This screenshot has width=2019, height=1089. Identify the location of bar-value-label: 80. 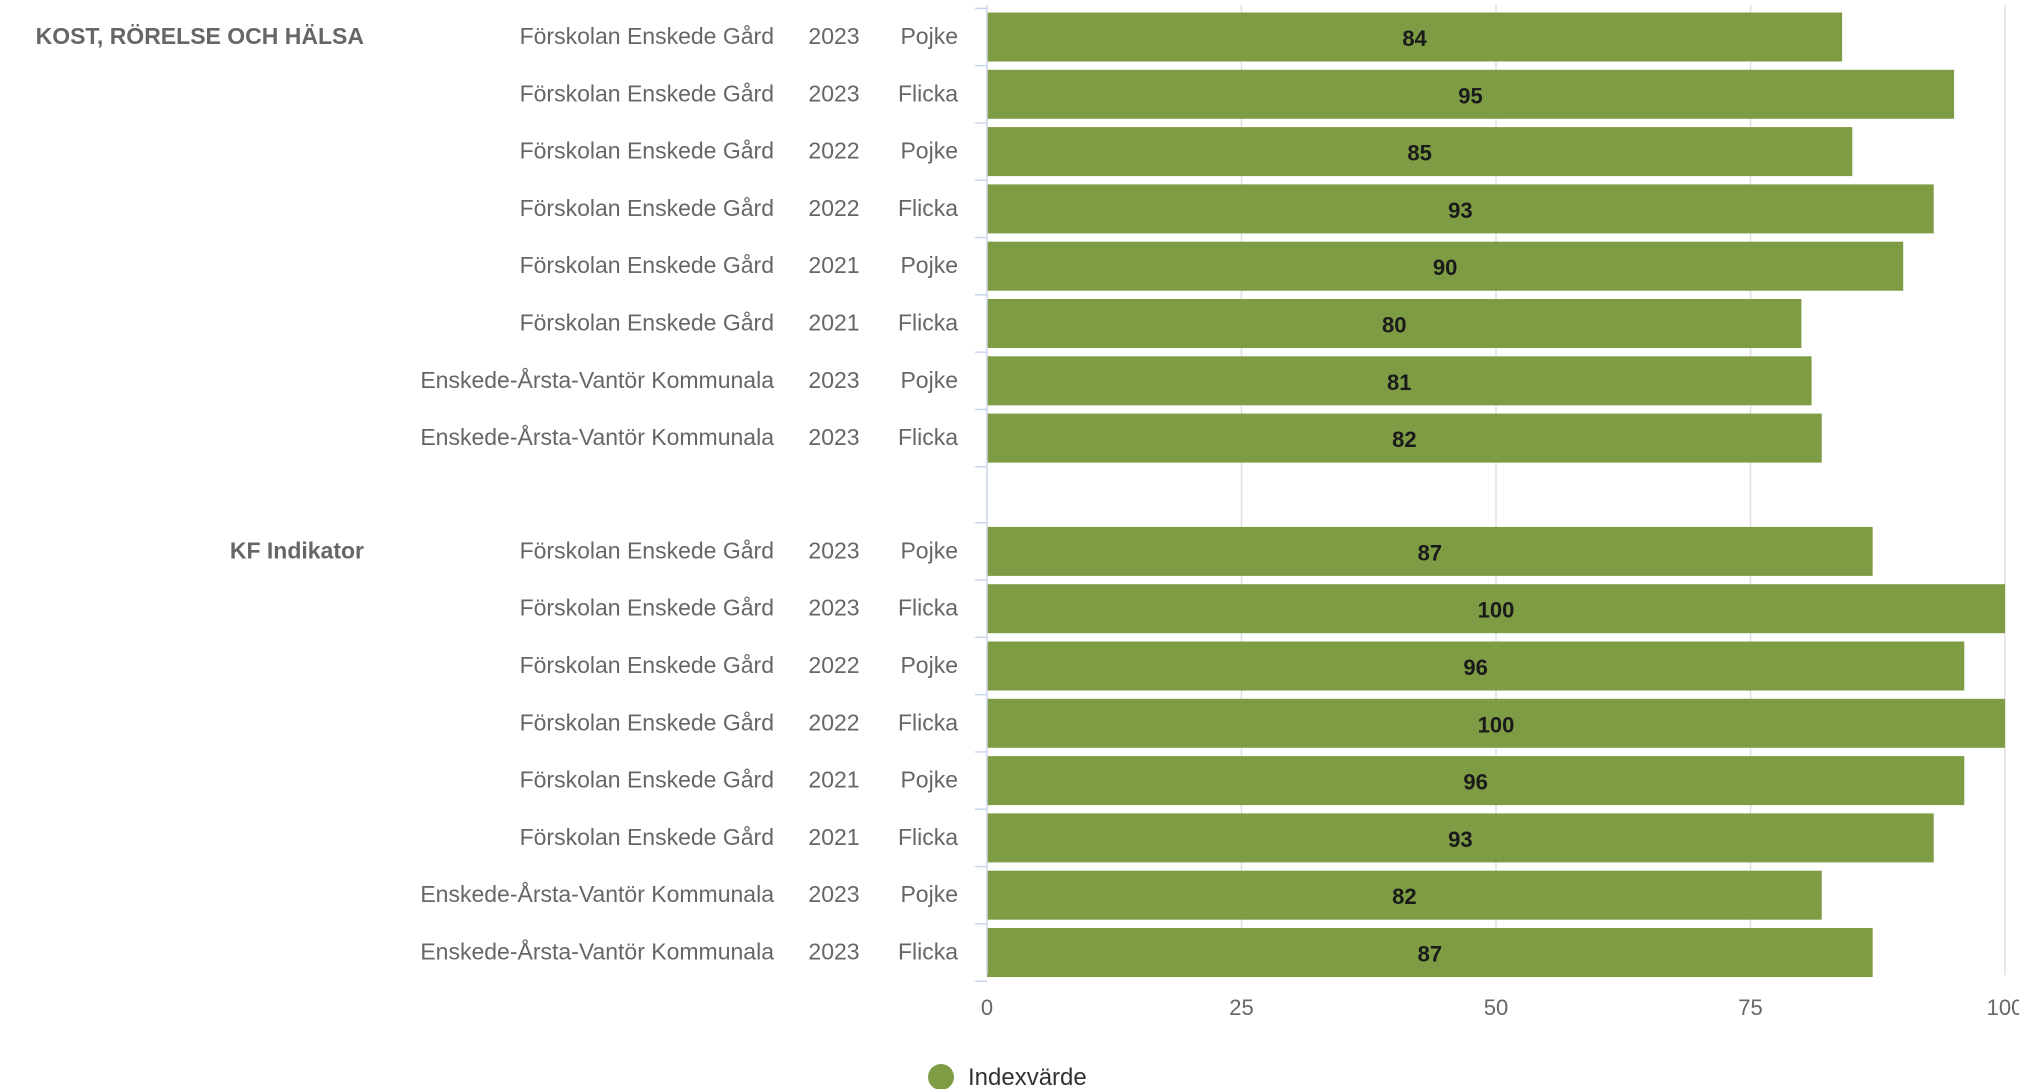
(1394, 325).